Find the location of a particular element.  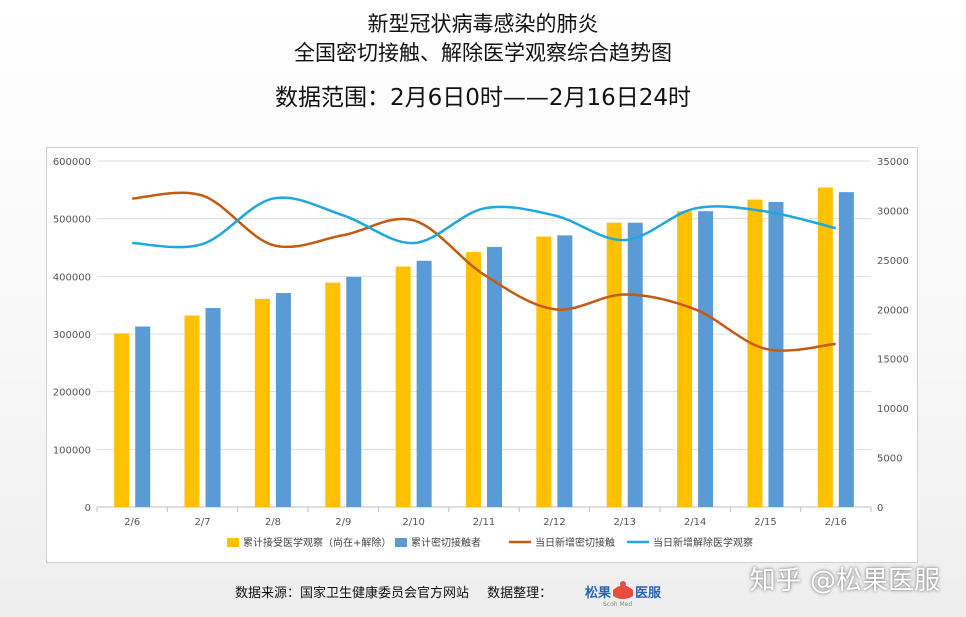

x-tick-label: 2/13 is located at coordinates (624, 522).